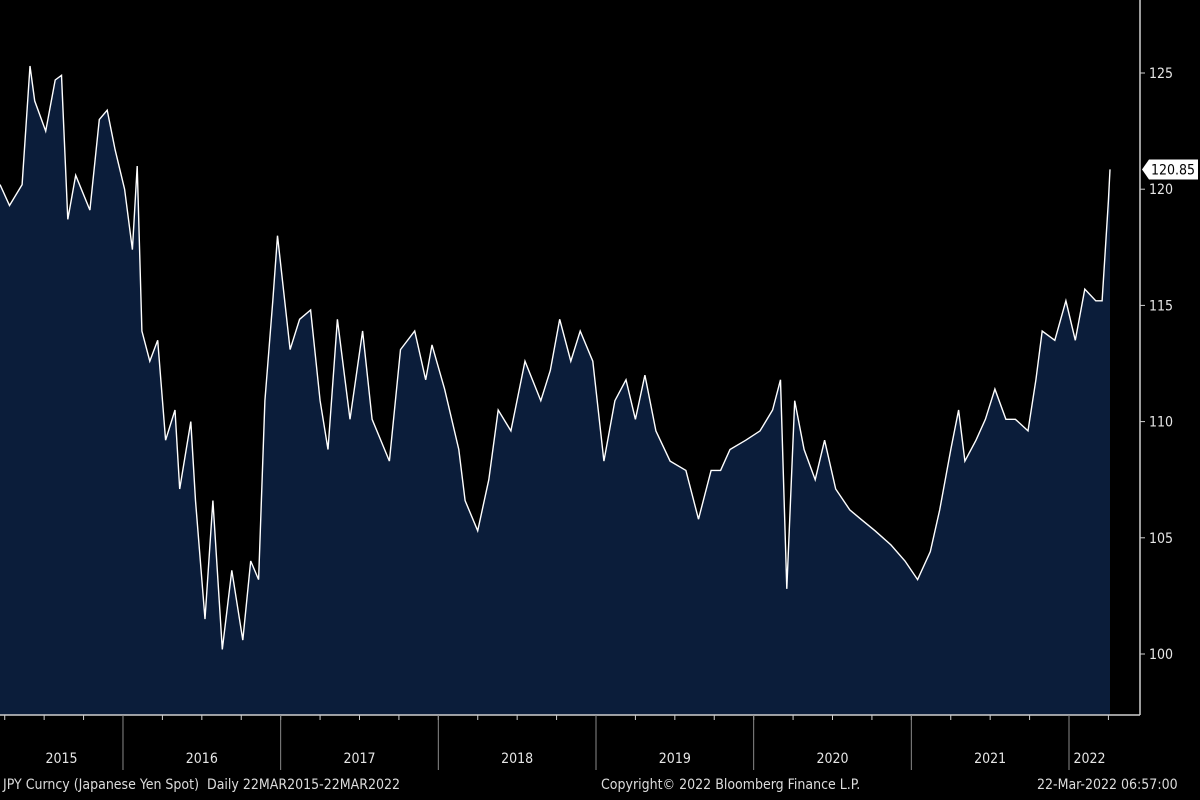 This screenshot has height=800, width=1200. What do you see at coordinates (990, 759) in the screenshot?
I see `x-tick-label: 2021` at bounding box center [990, 759].